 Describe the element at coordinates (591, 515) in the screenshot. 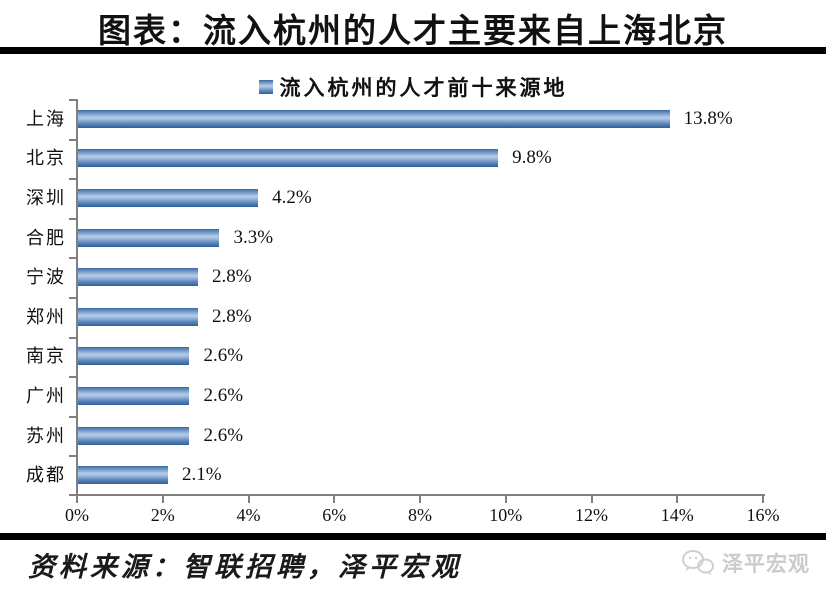

I see `x-axis-tick-label: 12%` at that location.